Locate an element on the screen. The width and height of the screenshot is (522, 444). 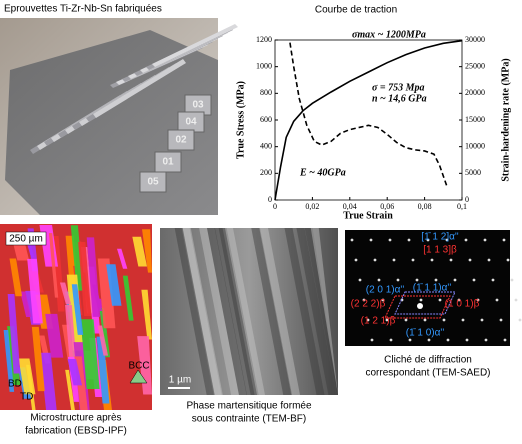
tem-caption: sous contrainte (TEM-BF) is located at coordinates (249, 419).